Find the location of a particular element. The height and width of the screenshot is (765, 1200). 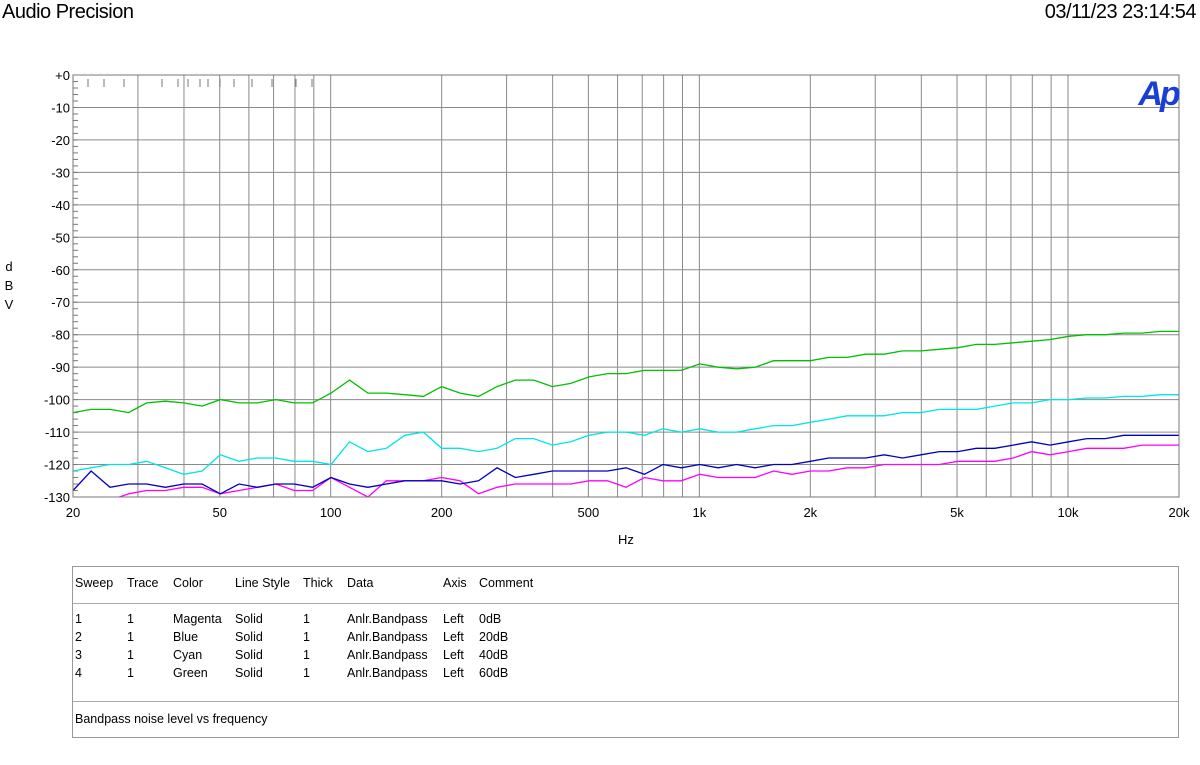

legend-cell: Green is located at coordinates (190, 673).